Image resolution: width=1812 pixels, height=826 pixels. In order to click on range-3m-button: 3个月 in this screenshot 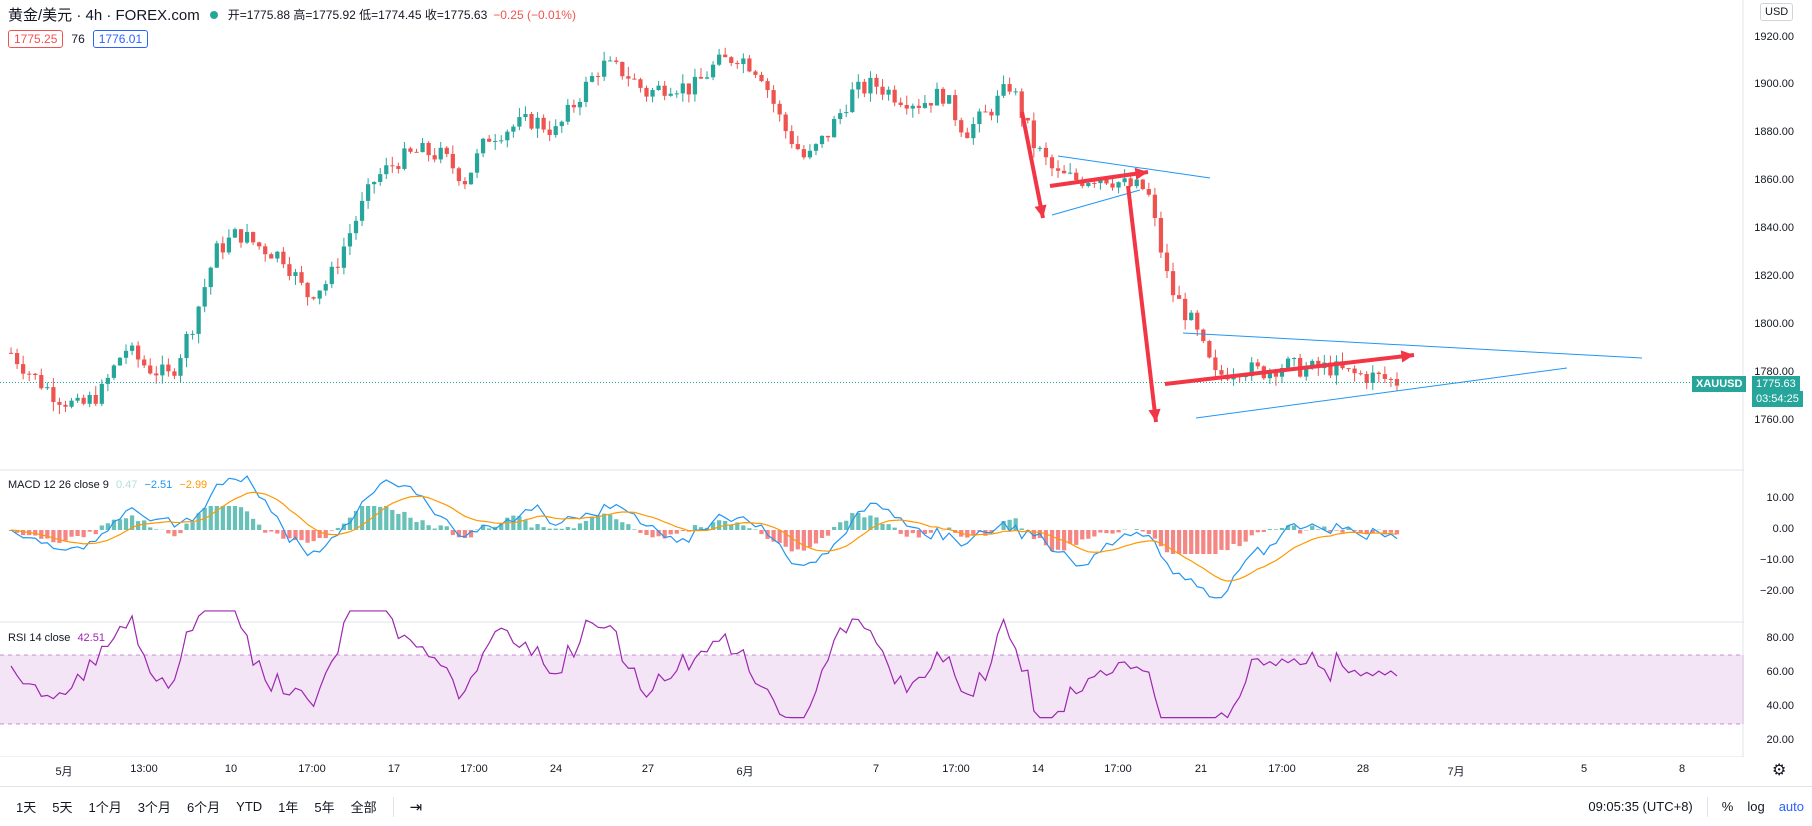, I will do `click(154, 806)`.